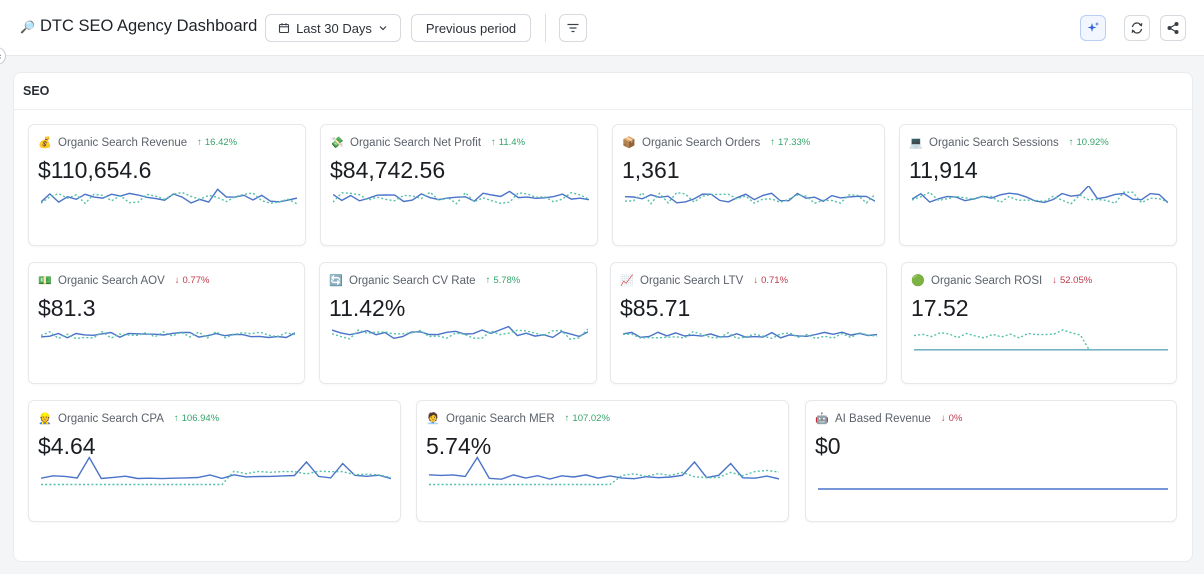 Image resolution: width=1204 pixels, height=574 pixels. What do you see at coordinates (111, 418) in the screenshot?
I see `metric-label: Organic Search CPA` at bounding box center [111, 418].